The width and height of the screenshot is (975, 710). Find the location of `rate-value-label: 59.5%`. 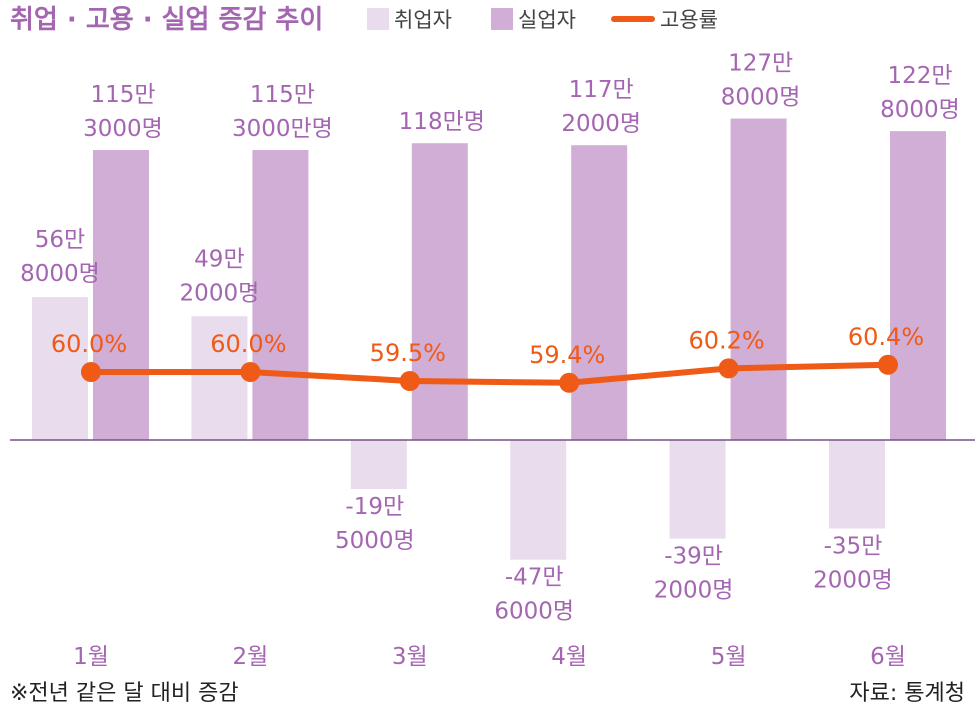

rate-value-label: 59.5% is located at coordinates (408, 353).